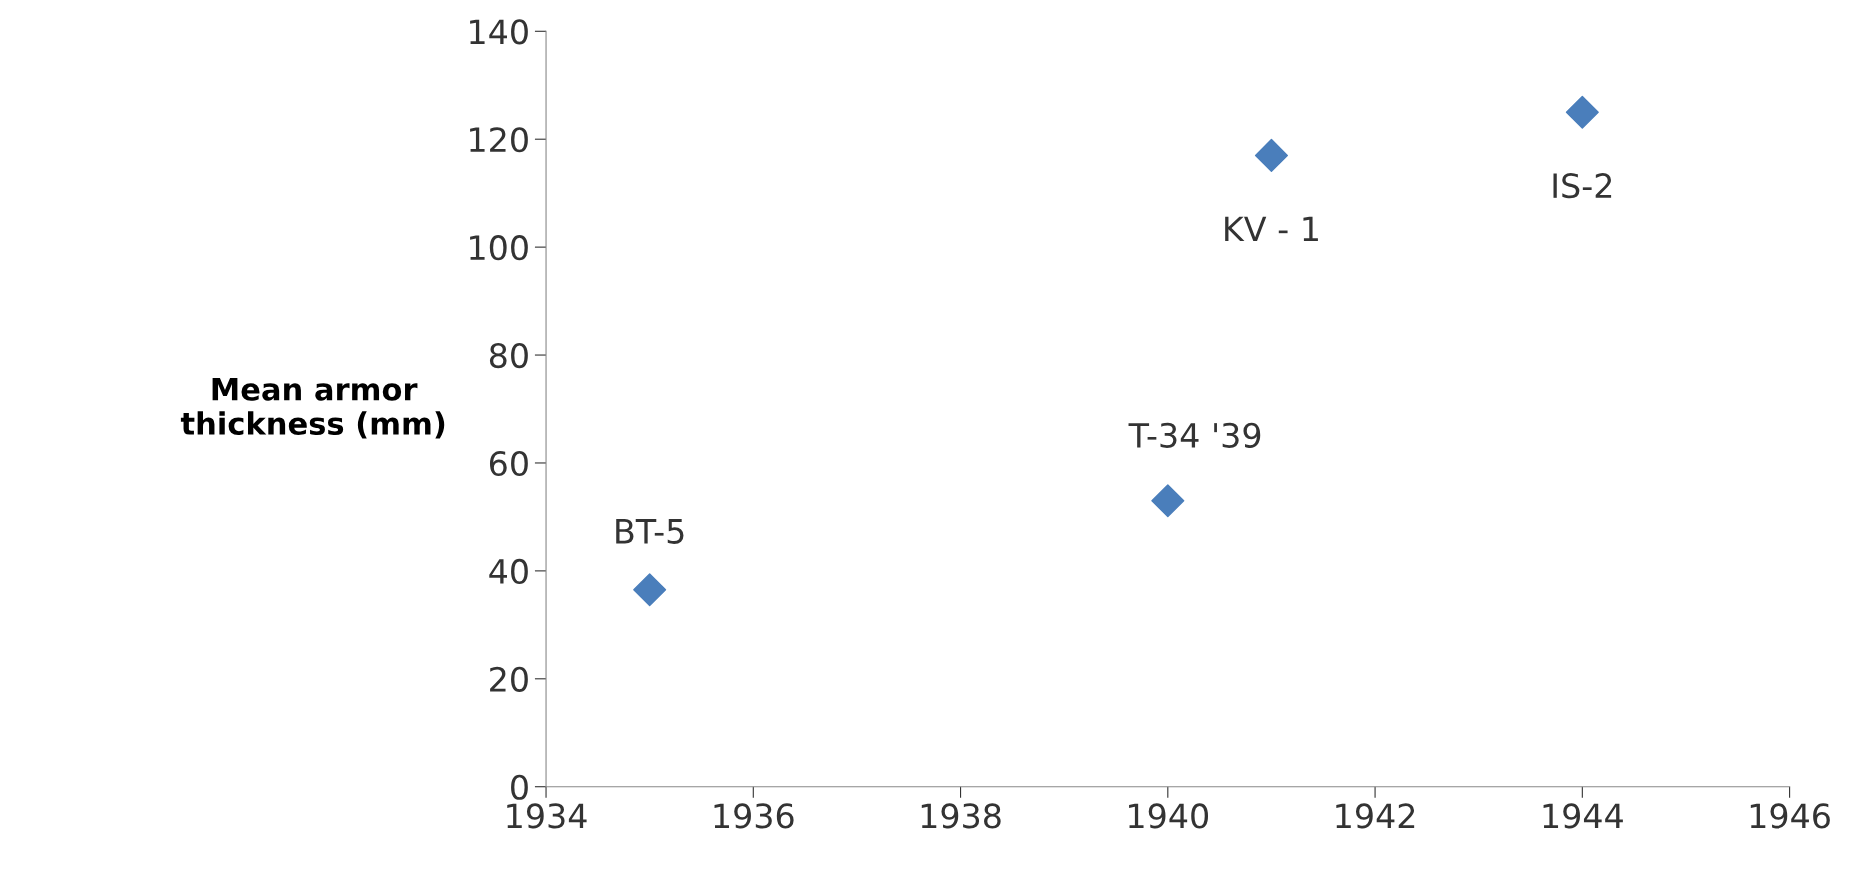  Describe the element at coordinates (519, 787) in the screenshot. I see `y-tick-label: 0` at that location.